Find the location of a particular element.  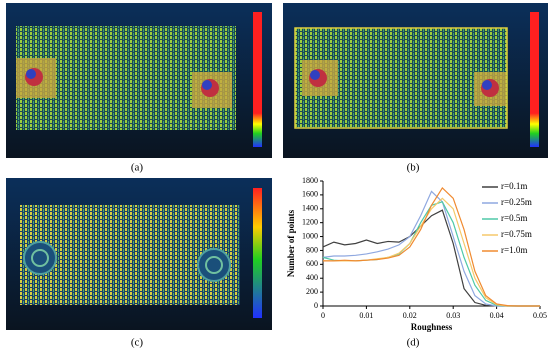

y-tick-label: 800 is located at coordinates (312, 249).